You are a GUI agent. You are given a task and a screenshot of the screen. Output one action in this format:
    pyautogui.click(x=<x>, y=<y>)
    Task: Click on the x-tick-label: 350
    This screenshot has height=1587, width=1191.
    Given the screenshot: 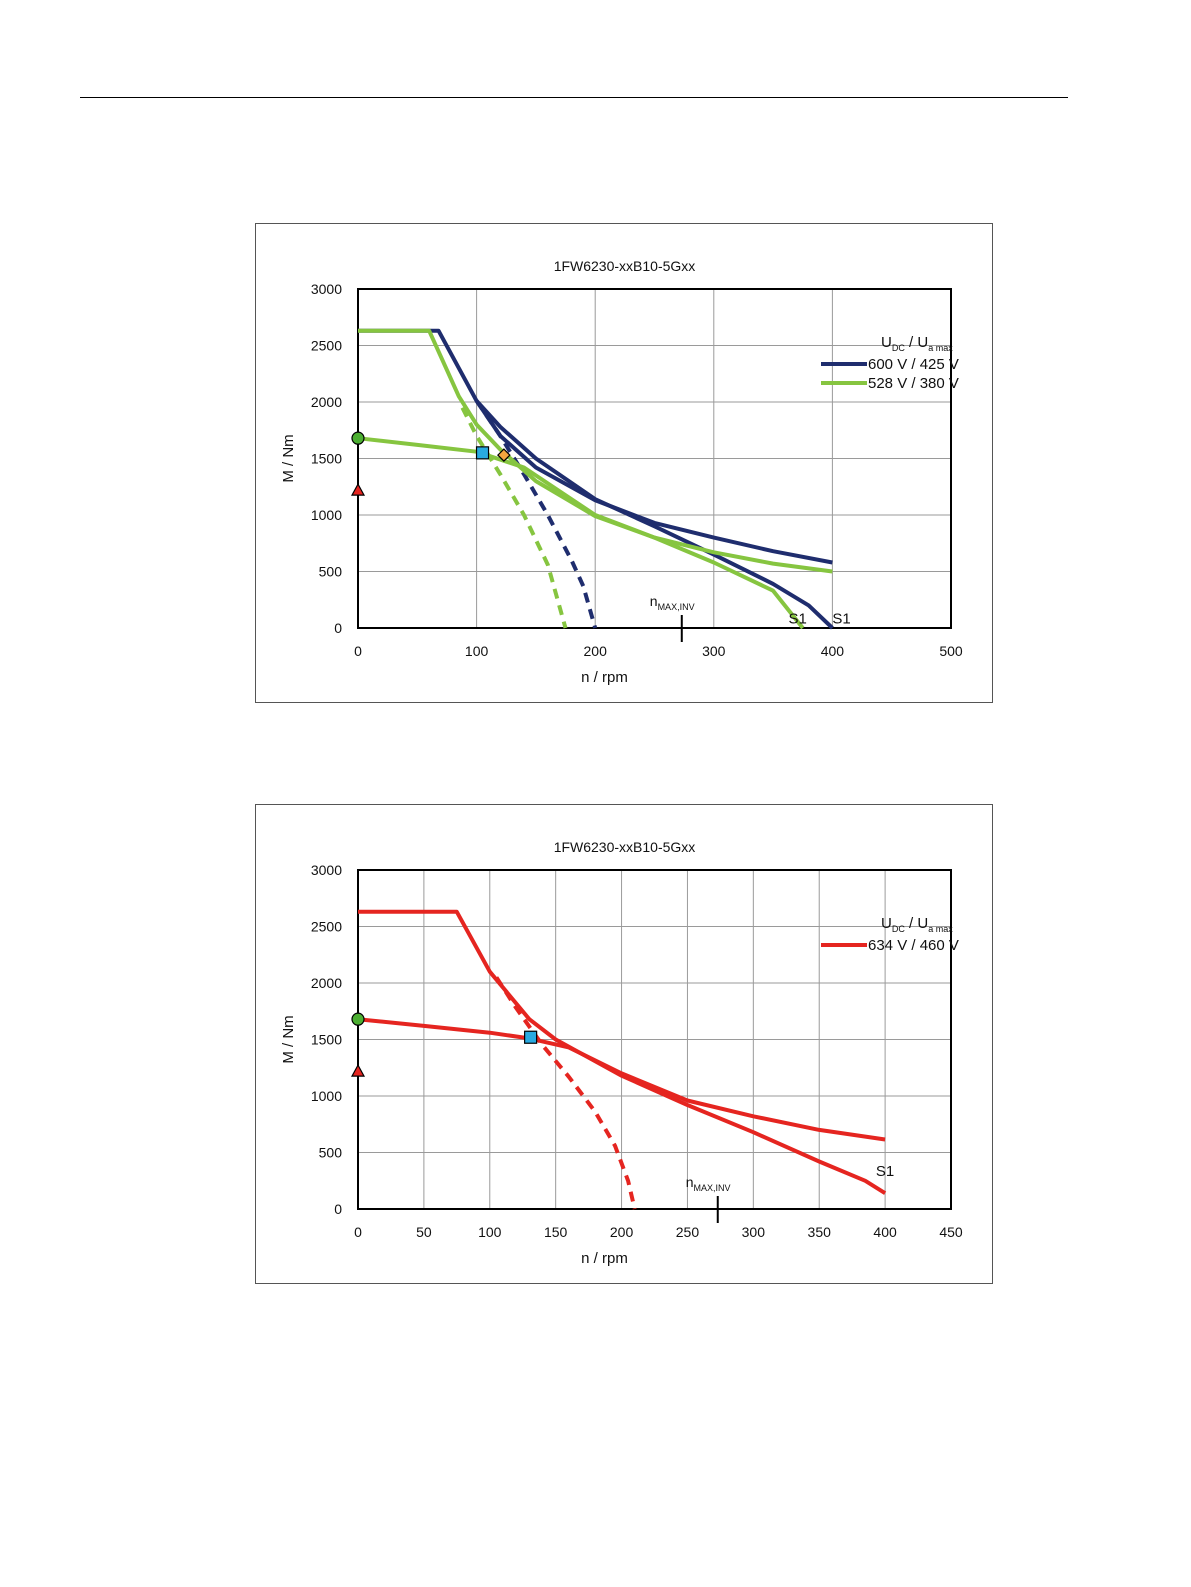 What is the action you would take?
    pyautogui.click(x=820, y=1232)
    